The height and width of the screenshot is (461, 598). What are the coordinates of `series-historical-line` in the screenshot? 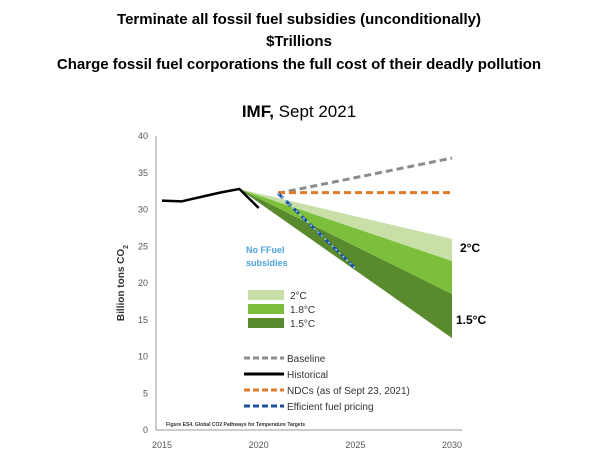 It's located at (210, 198).